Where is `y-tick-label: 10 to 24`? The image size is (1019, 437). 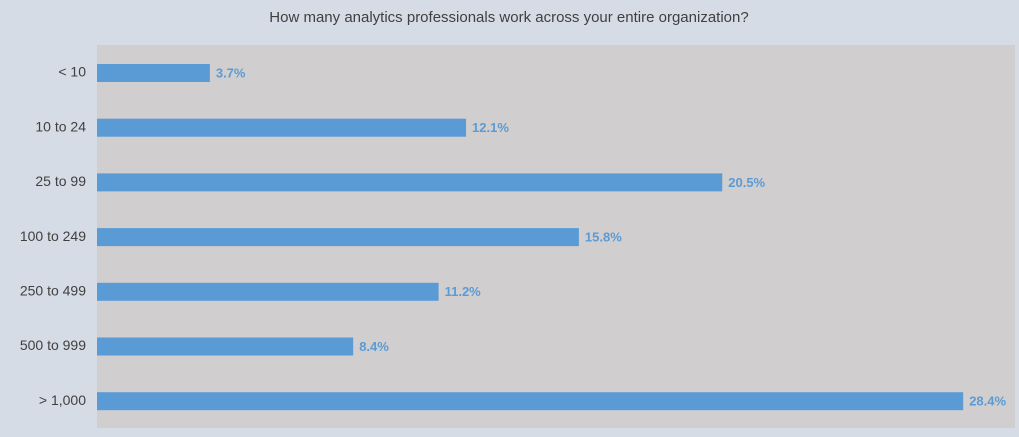
y-tick-label: 10 to 24 is located at coordinates (60, 126).